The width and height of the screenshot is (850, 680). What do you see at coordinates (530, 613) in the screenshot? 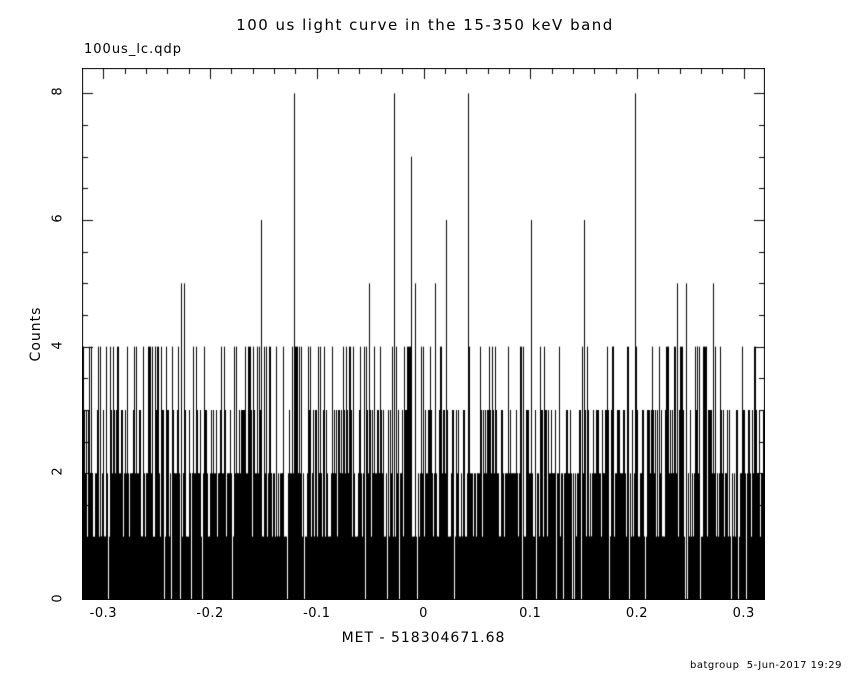
I see `x-tick-label: 0.1` at bounding box center [530, 613].